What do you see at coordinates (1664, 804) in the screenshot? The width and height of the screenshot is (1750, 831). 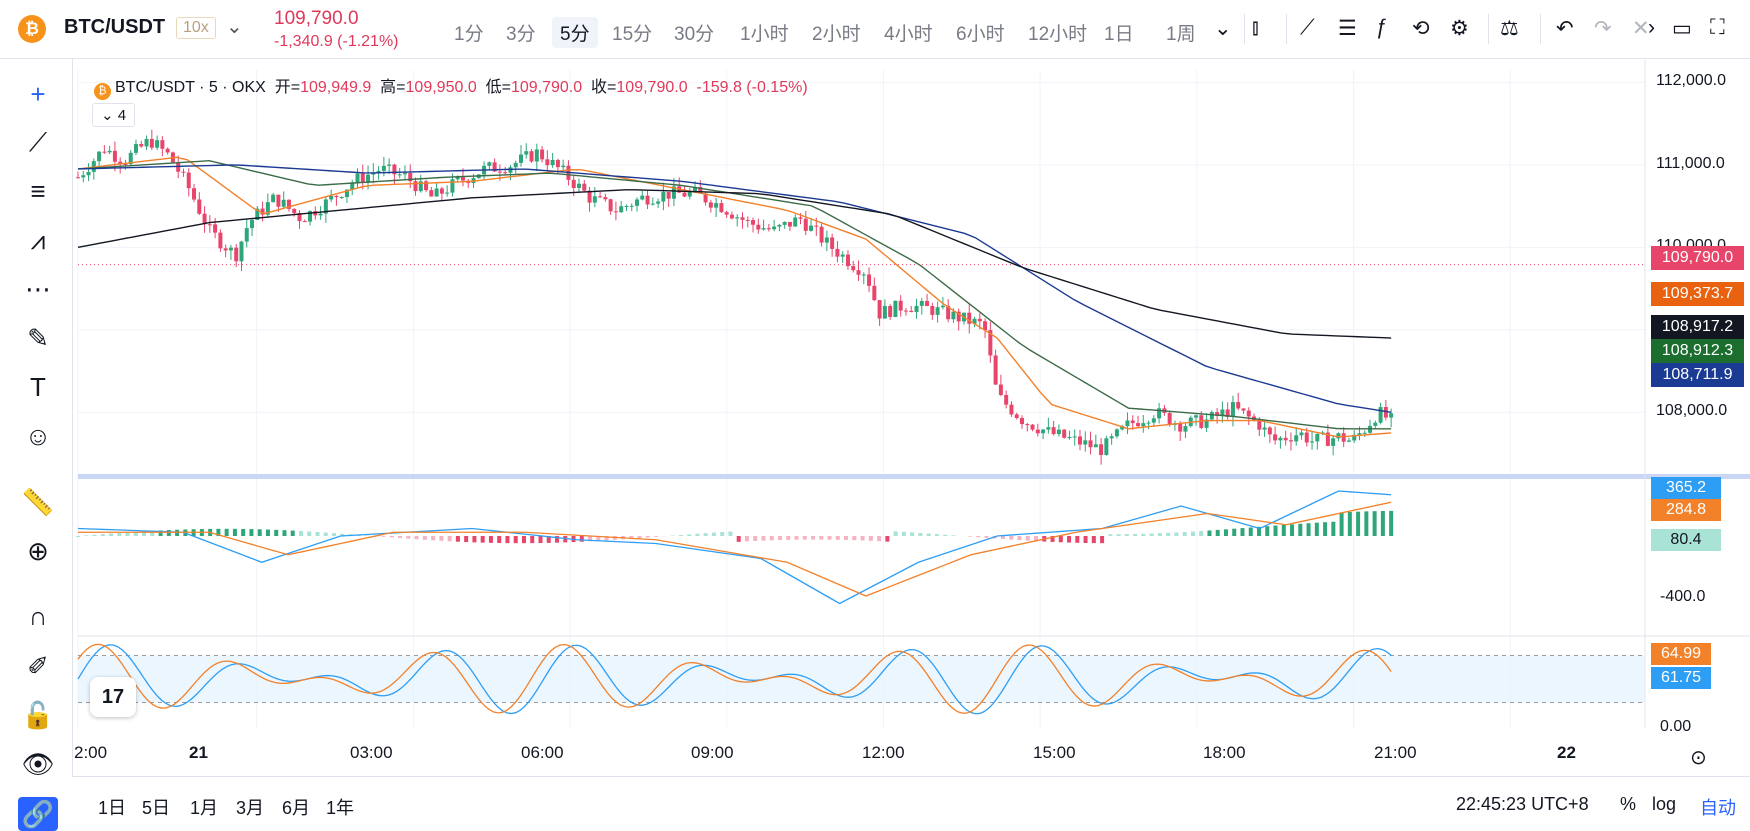 I see `log-toggle: log` at bounding box center [1664, 804].